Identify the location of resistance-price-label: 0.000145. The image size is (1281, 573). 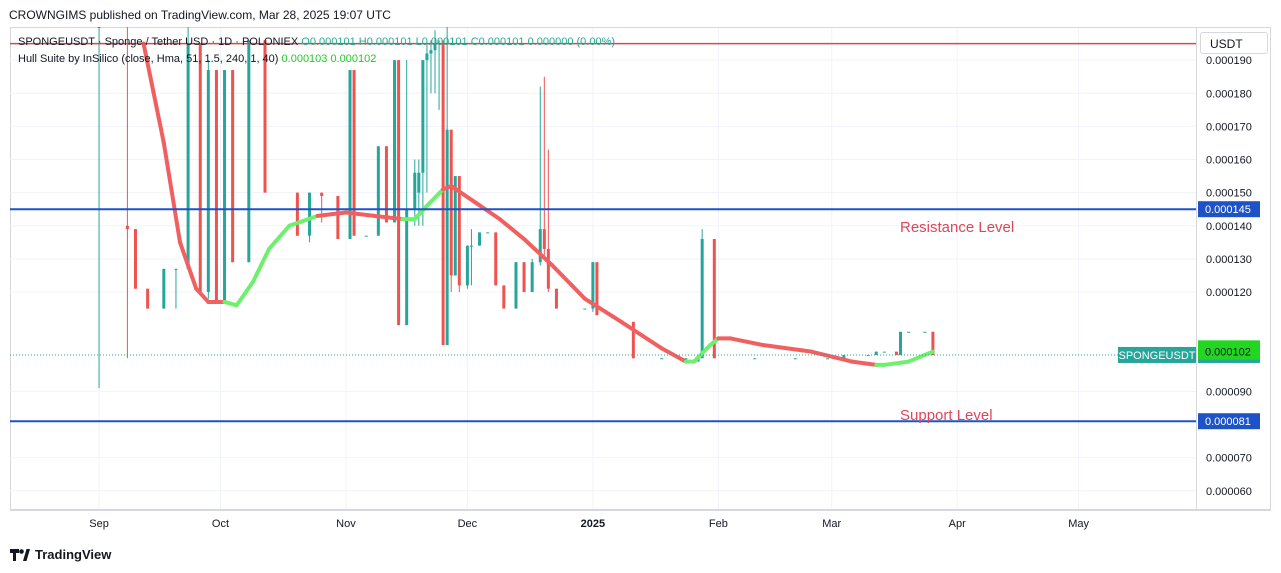
(1228, 210).